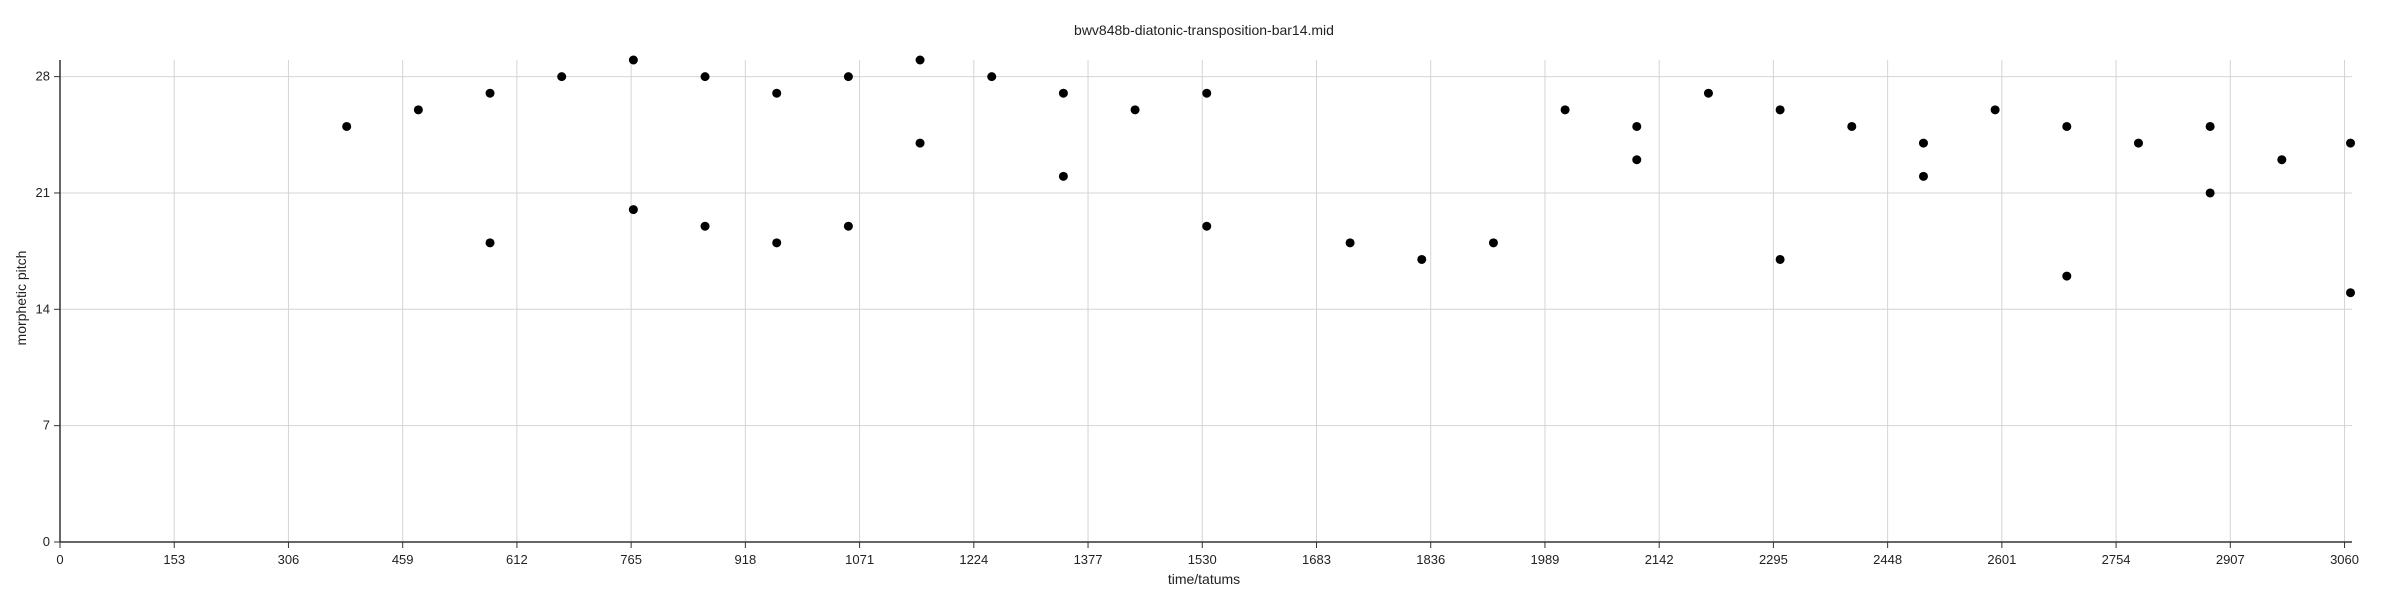 The width and height of the screenshot is (2388, 594). What do you see at coordinates (21, 298) in the screenshot?
I see `y-axis-label: morphetic pitch` at bounding box center [21, 298].